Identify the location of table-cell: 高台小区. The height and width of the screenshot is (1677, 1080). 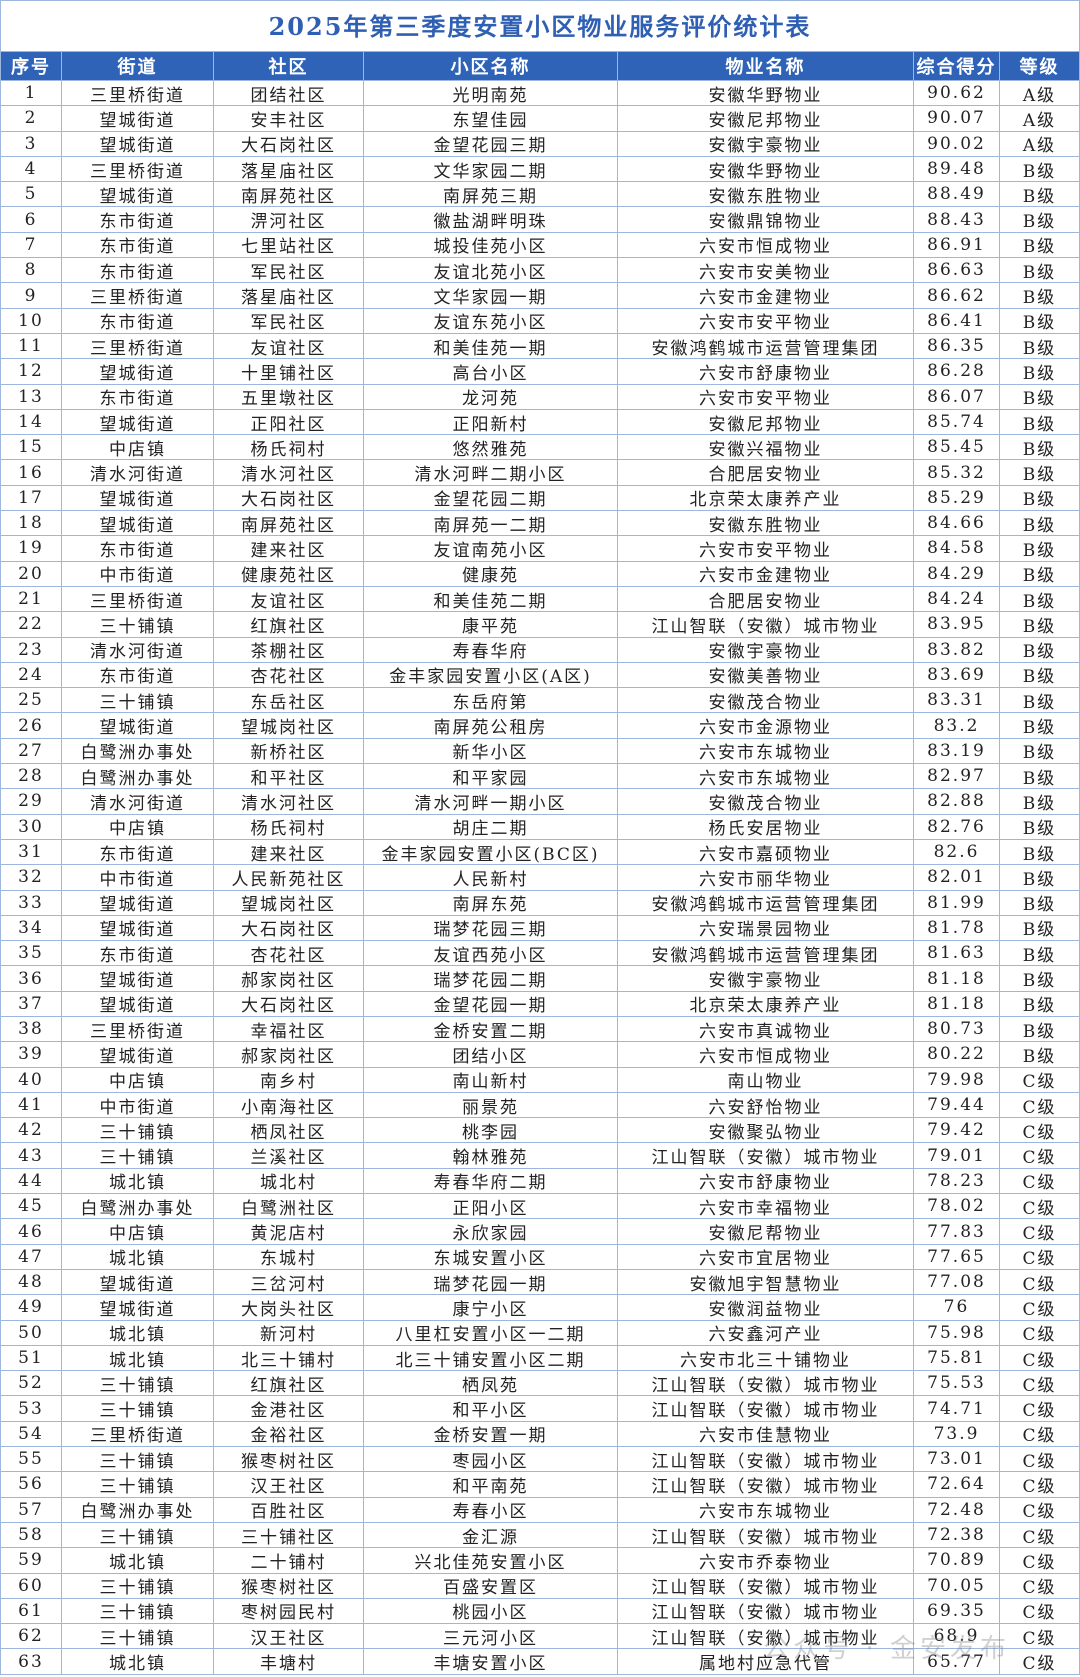
(491, 372).